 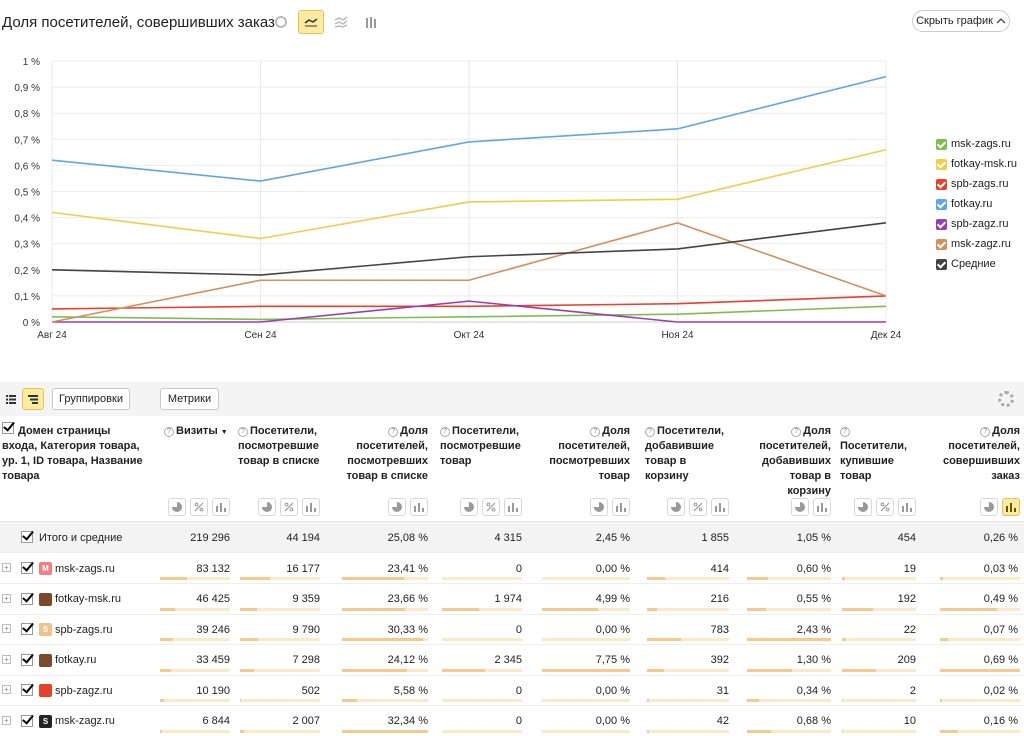 I want to click on hide-chart-button: Скрыть график, so click(x=961, y=21).